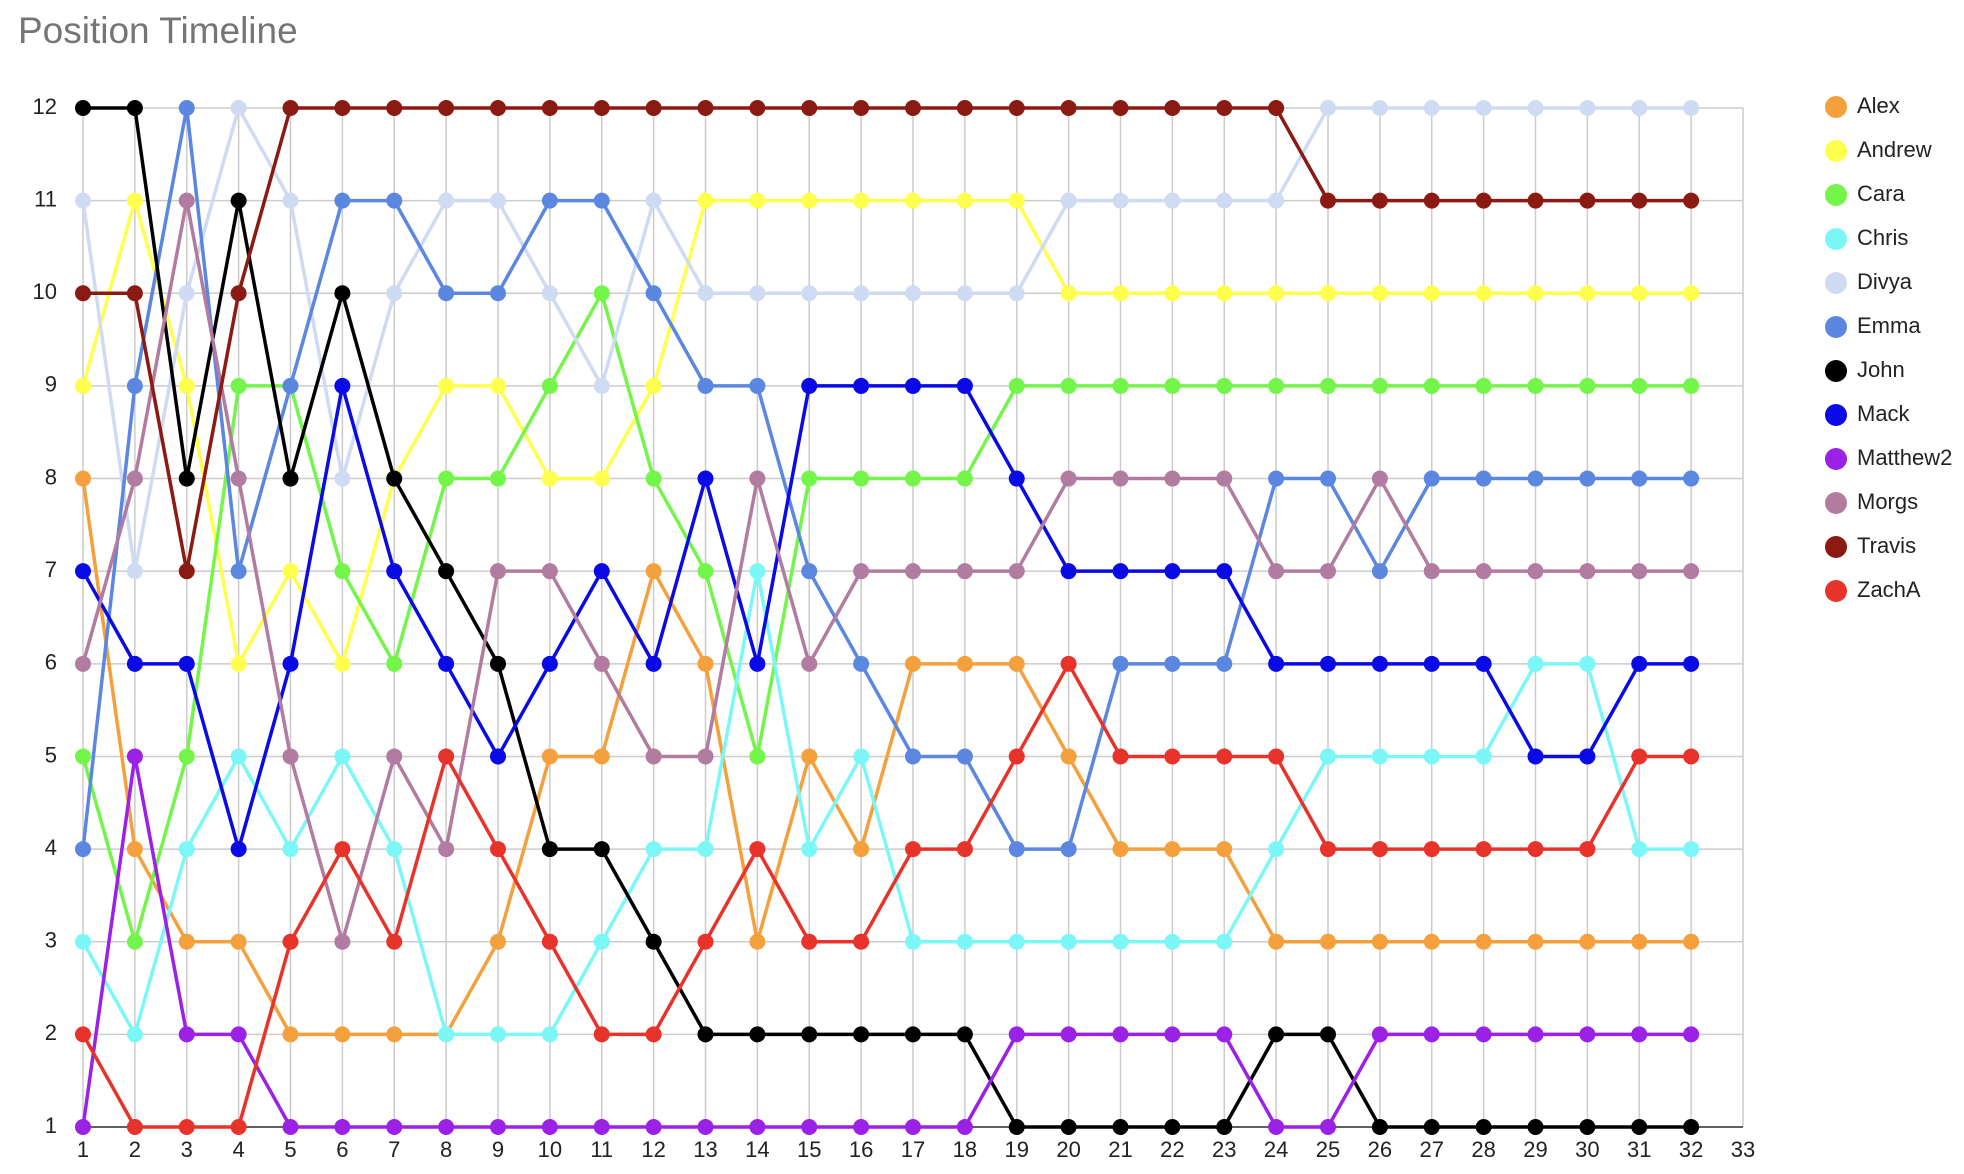  I want to click on y-tick-label: 4, so click(51, 847).